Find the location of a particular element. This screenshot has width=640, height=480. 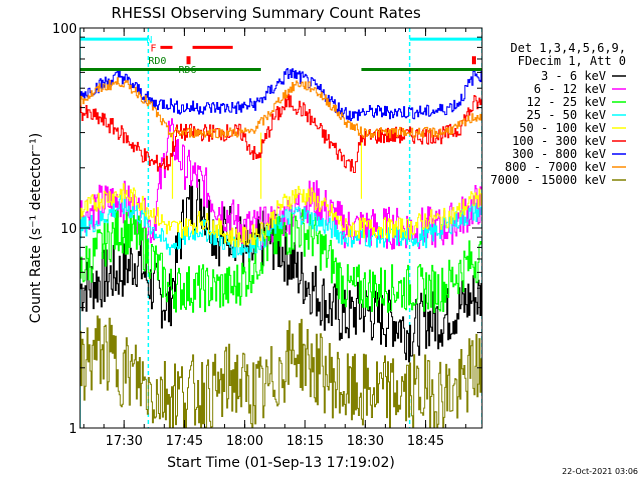

chart-title: RHESSI Observing Summary Count Rates is located at coordinates (266, 13).